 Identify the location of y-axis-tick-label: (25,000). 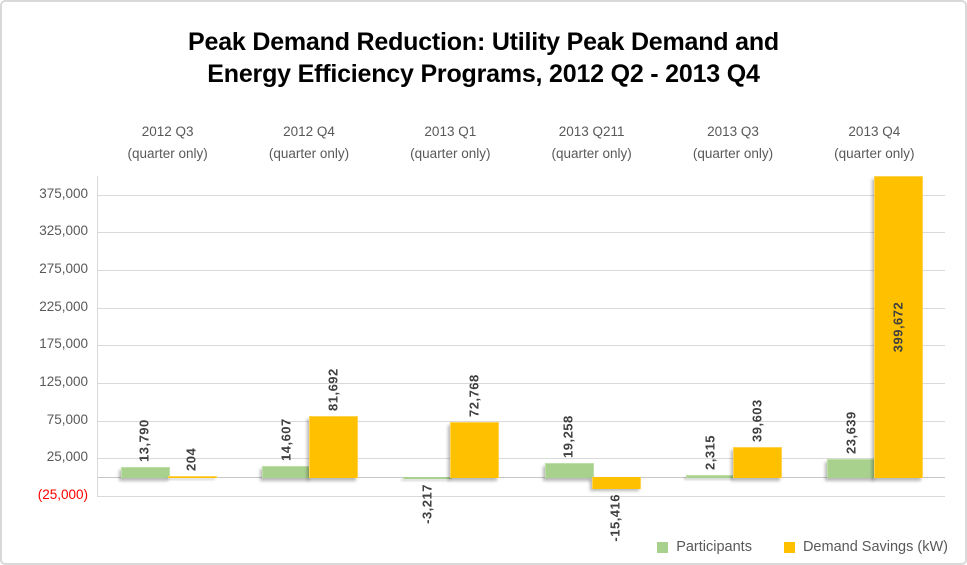
(62, 494).